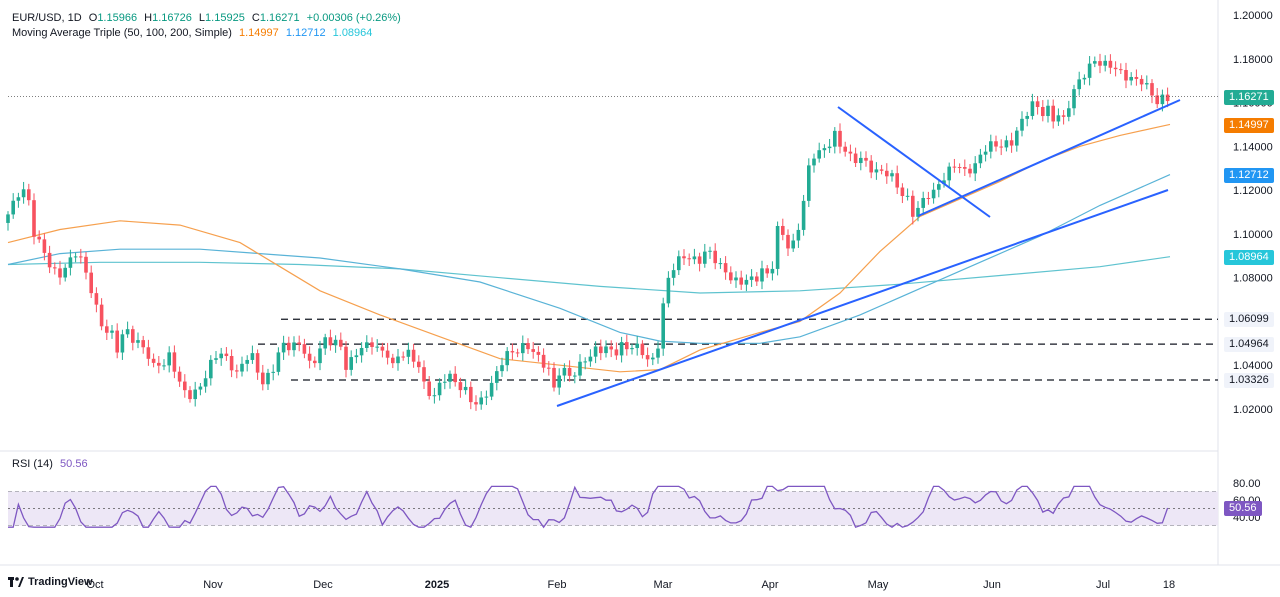 This screenshot has width=1280, height=597. What do you see at coordinates (557, 585) in the screenshot?
I see `time-axis-label: Feb` at bounding box center [557, 585].